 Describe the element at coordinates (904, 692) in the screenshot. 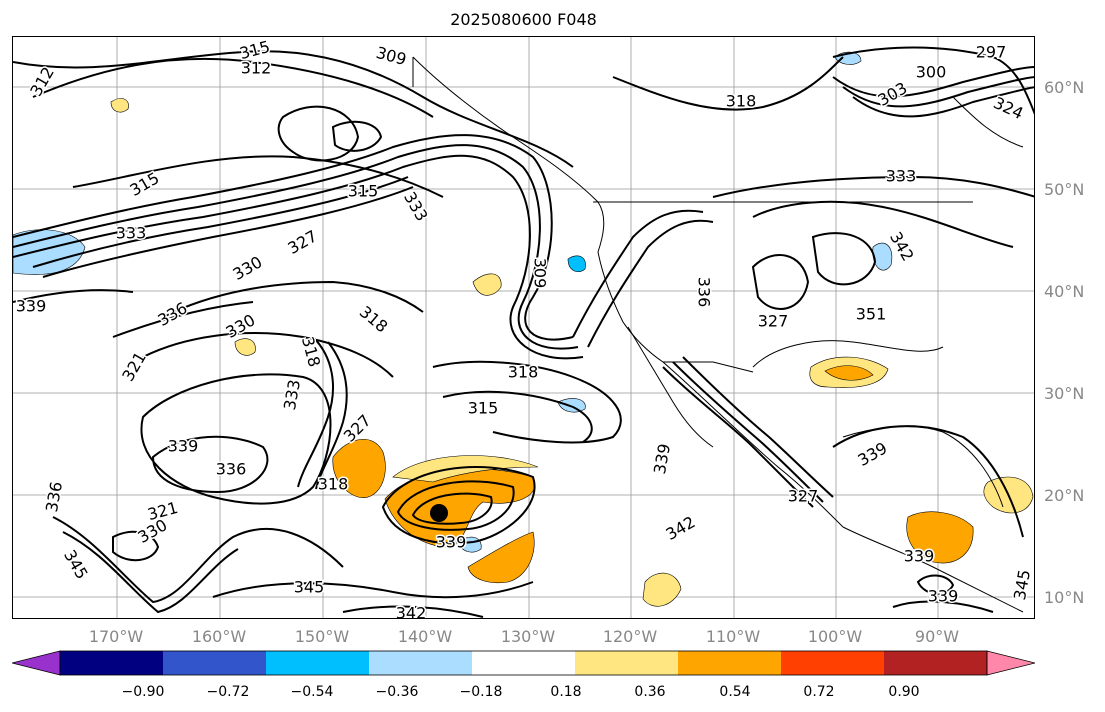

I see `colorbar-tick-label: 0.90` at that location.